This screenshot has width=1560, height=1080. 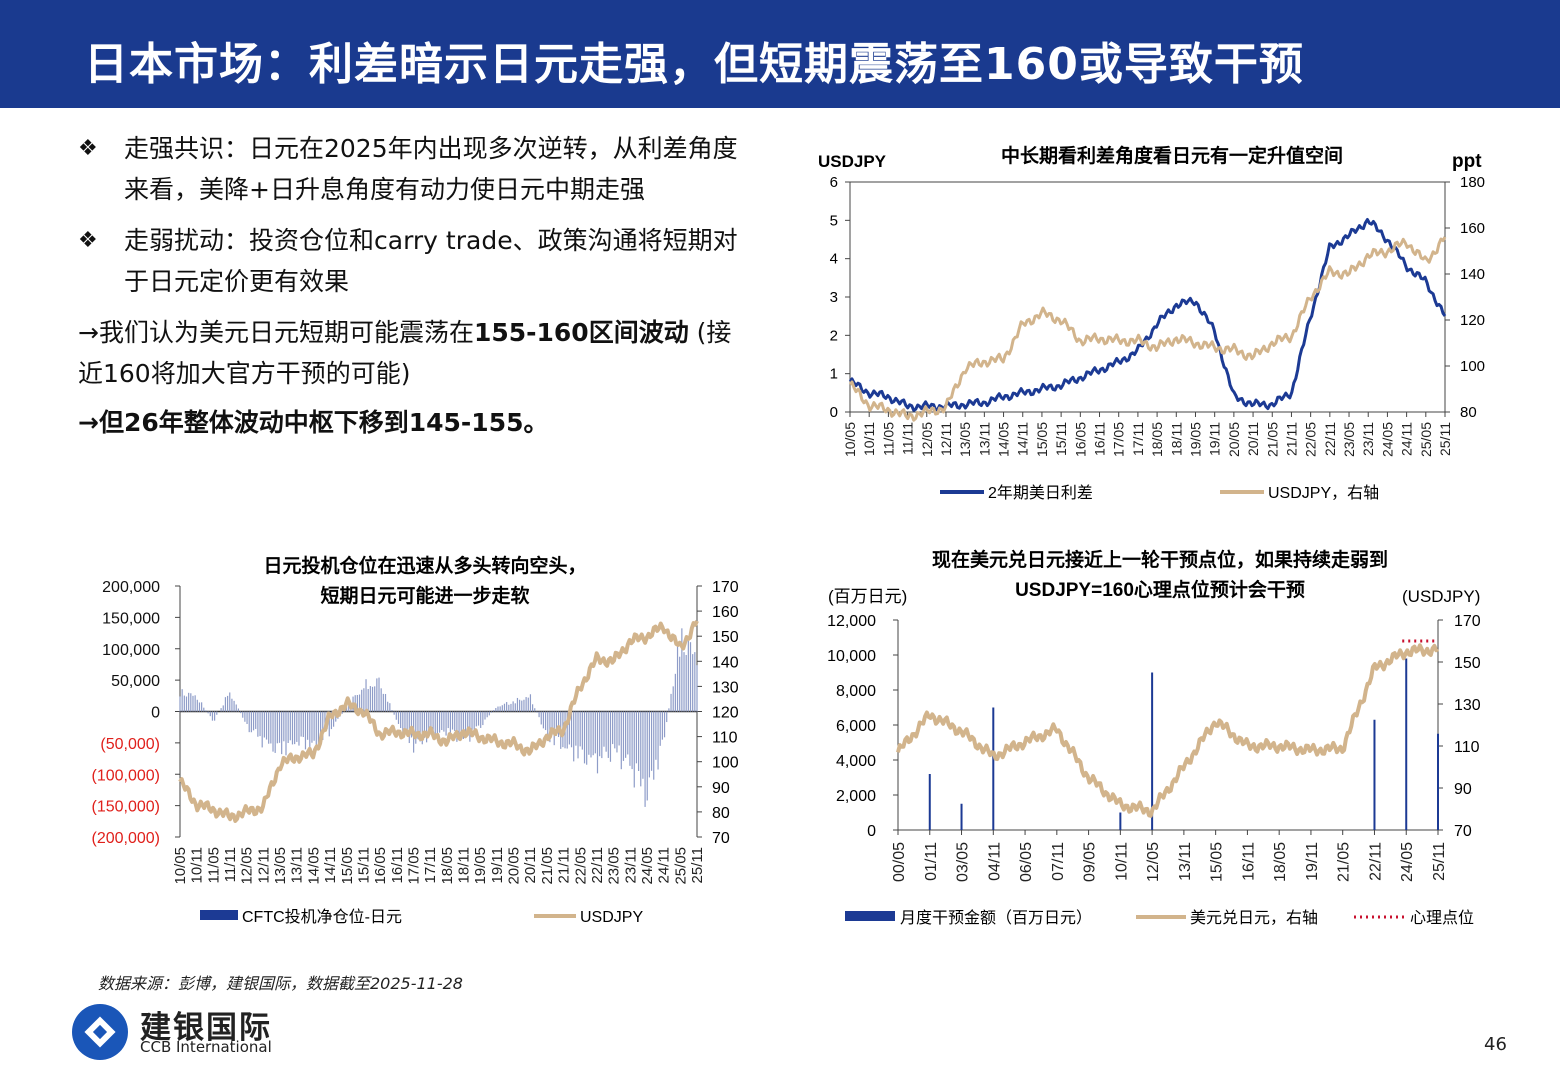 I want to click on x-tick-label: 12/11, so click(x=263, y=865).